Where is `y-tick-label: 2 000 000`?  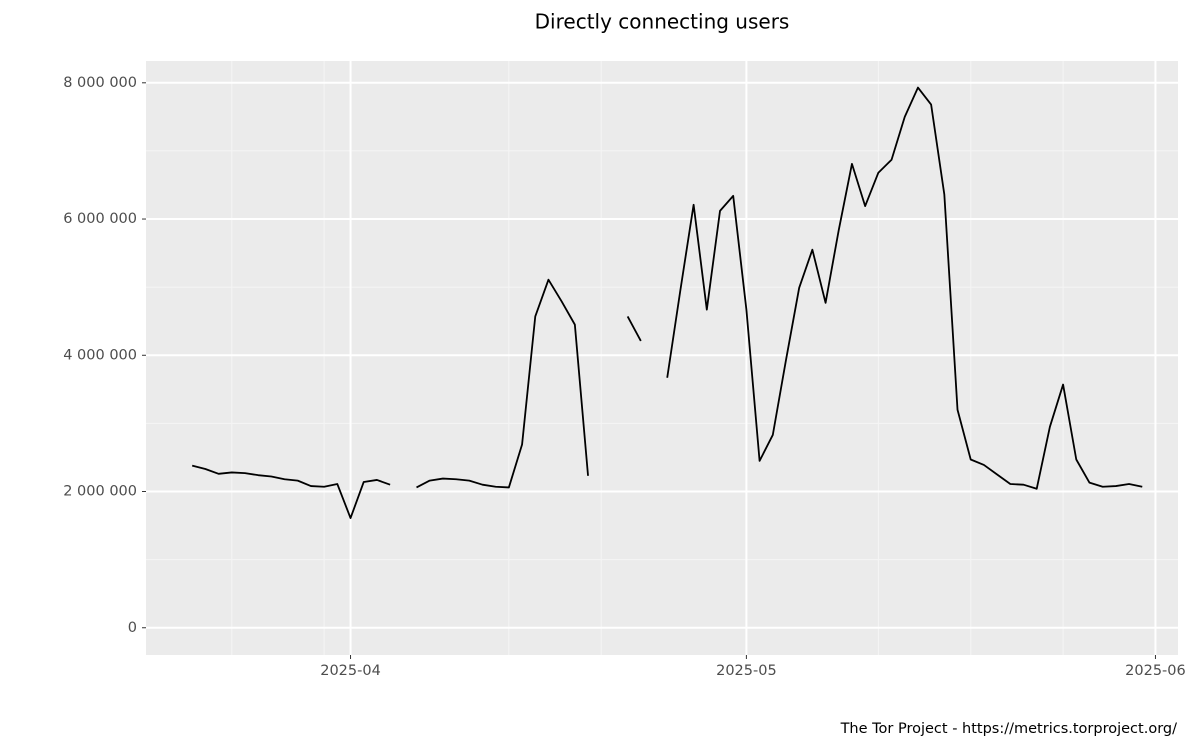 y-tick-label: 2 000 000 is located at coordinates (100, 492).